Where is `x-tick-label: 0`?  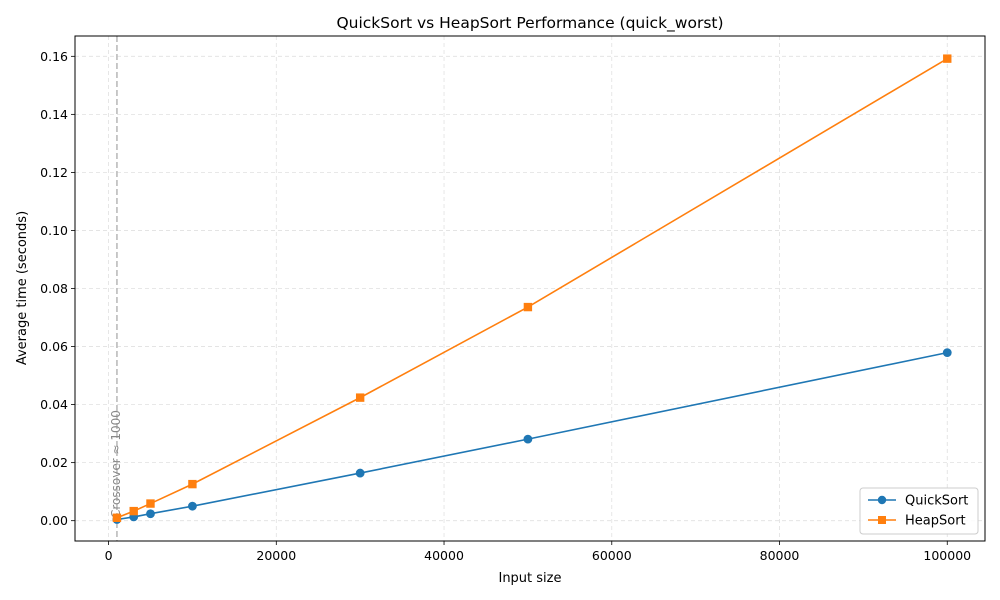
x-tick-label: 0 is located at coordinates (109, 555).